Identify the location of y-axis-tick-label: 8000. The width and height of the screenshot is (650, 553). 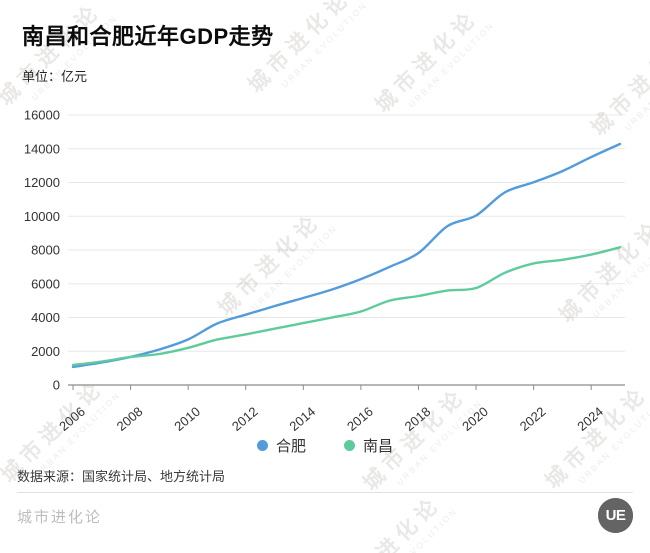
(45, 250).